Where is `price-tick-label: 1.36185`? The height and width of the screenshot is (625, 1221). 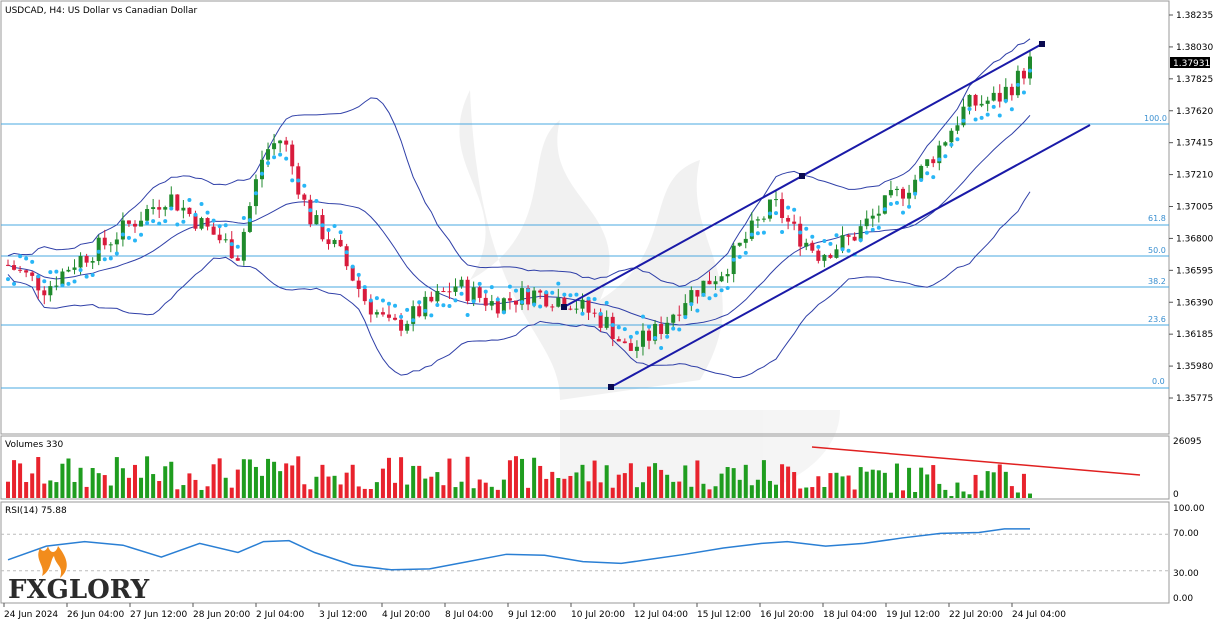 price-tick-label: 1.36185 is located at coordinates (1194, 335).